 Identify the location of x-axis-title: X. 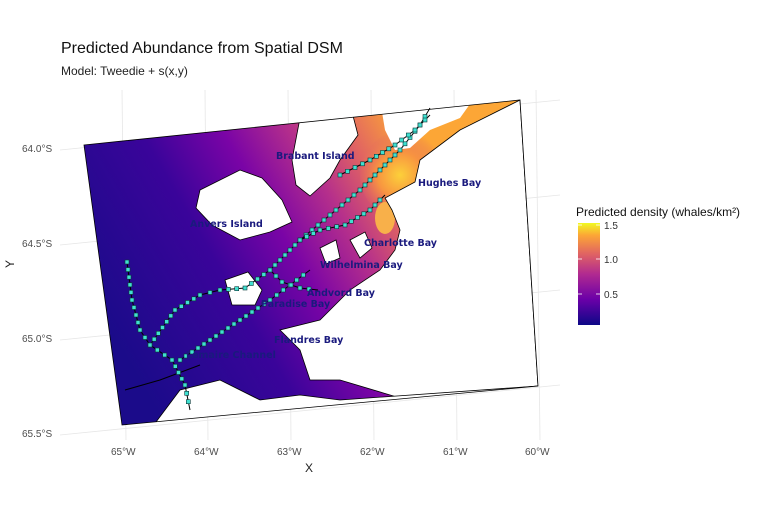
(309, 468).